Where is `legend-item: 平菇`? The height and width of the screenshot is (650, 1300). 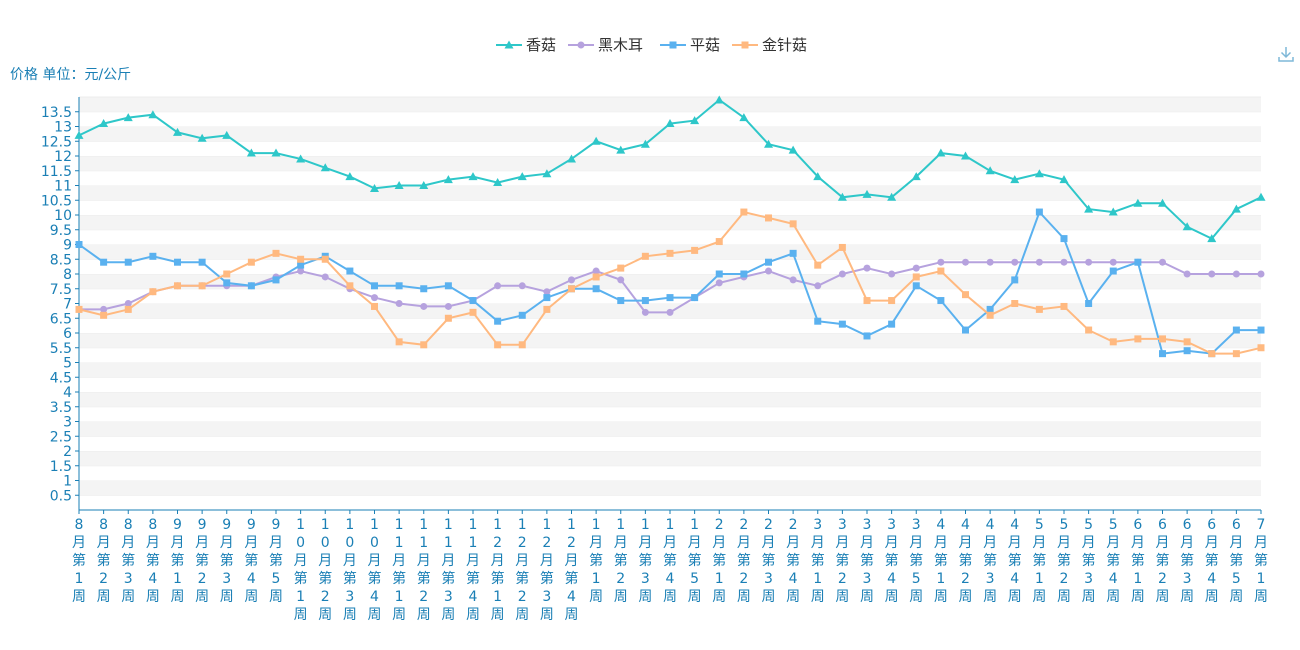
legend-item: 平菇 is located at coordinates (690, 45).